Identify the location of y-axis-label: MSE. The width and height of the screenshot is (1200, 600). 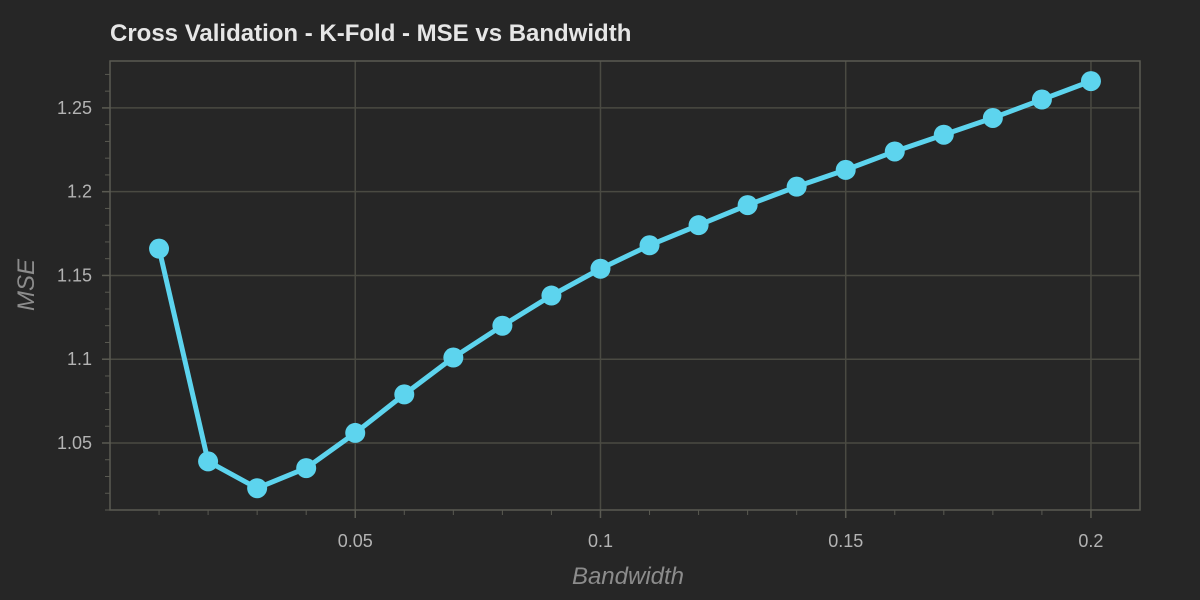
(26, 284).